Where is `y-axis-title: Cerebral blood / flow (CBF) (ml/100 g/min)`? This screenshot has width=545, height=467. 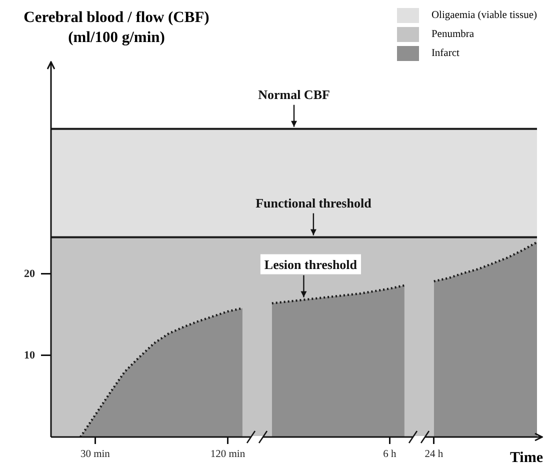 y-axis-title: Cerebral blood / flow (CBF) (ml/100 g/min) is located at coordinates (116, 28).